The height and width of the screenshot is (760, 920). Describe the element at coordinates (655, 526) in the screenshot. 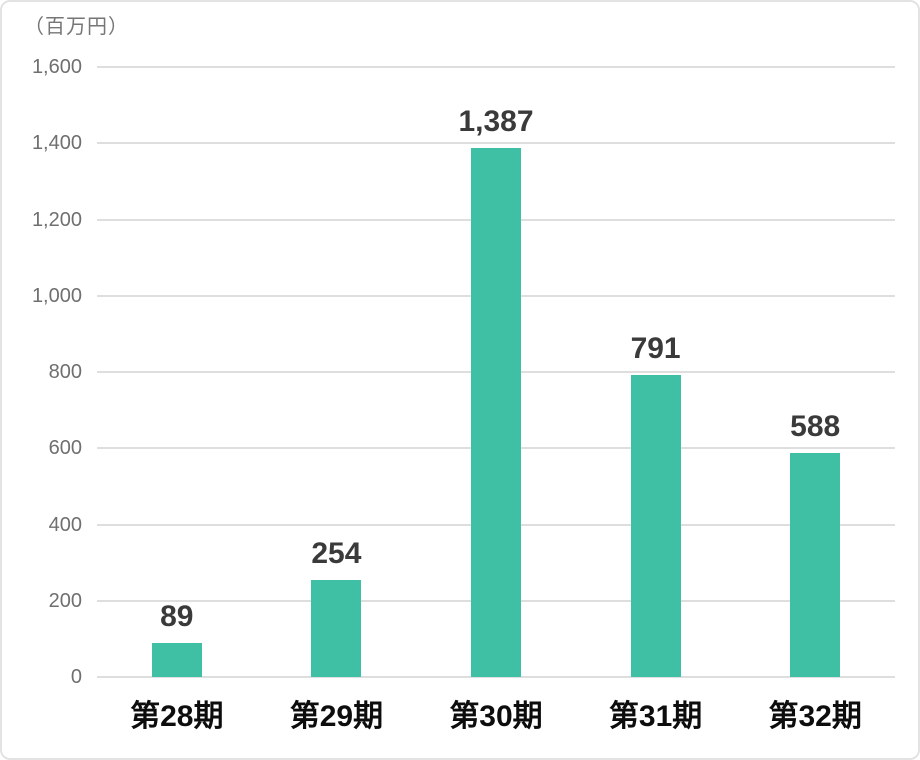

I see `bar-第31期` at that location.